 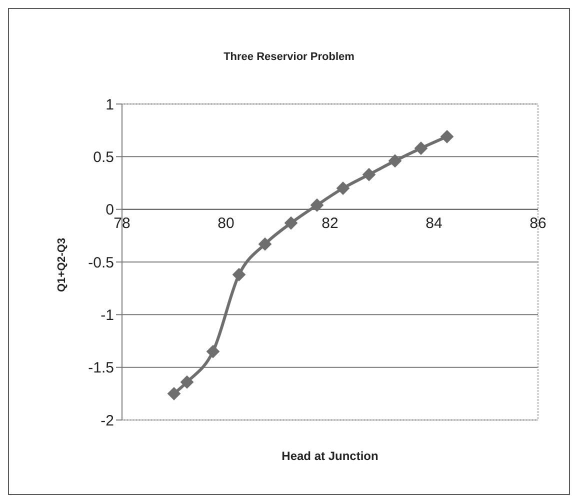 What do you see at coordinates (107, 421) in the screenshot?
I see `y-tick-label: -2` at bounding box center [107, 421].